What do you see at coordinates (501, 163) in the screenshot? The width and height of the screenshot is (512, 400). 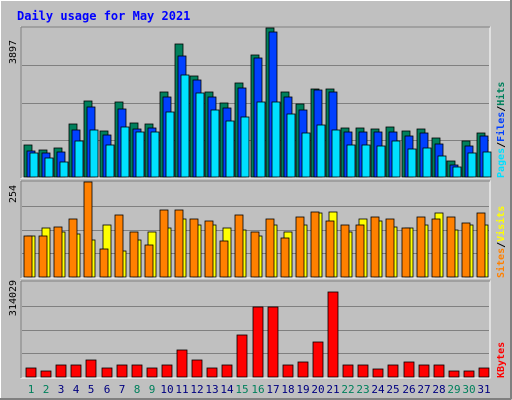 I see `legend-pages: Pages` at bounding box center [501, 163].